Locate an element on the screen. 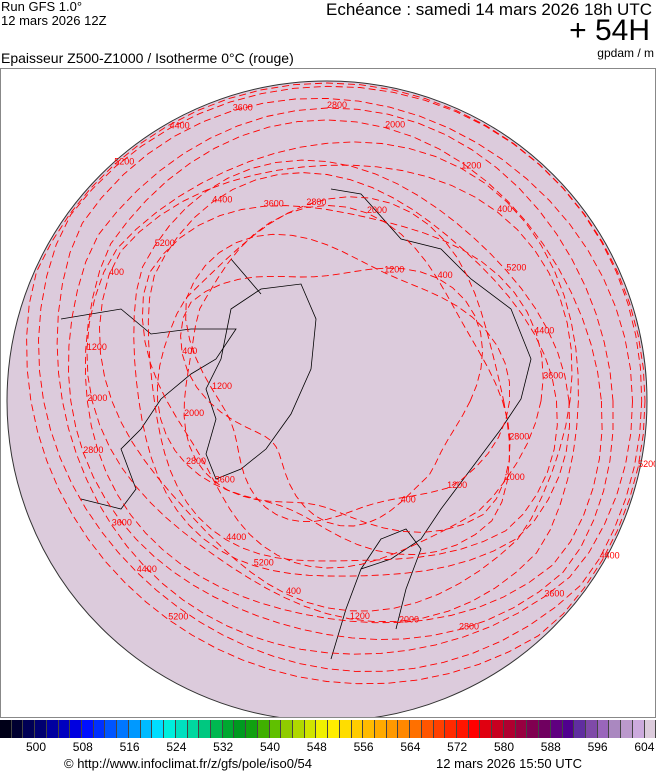  colorbar-tick: 604 is located at coordinates (644, 747).